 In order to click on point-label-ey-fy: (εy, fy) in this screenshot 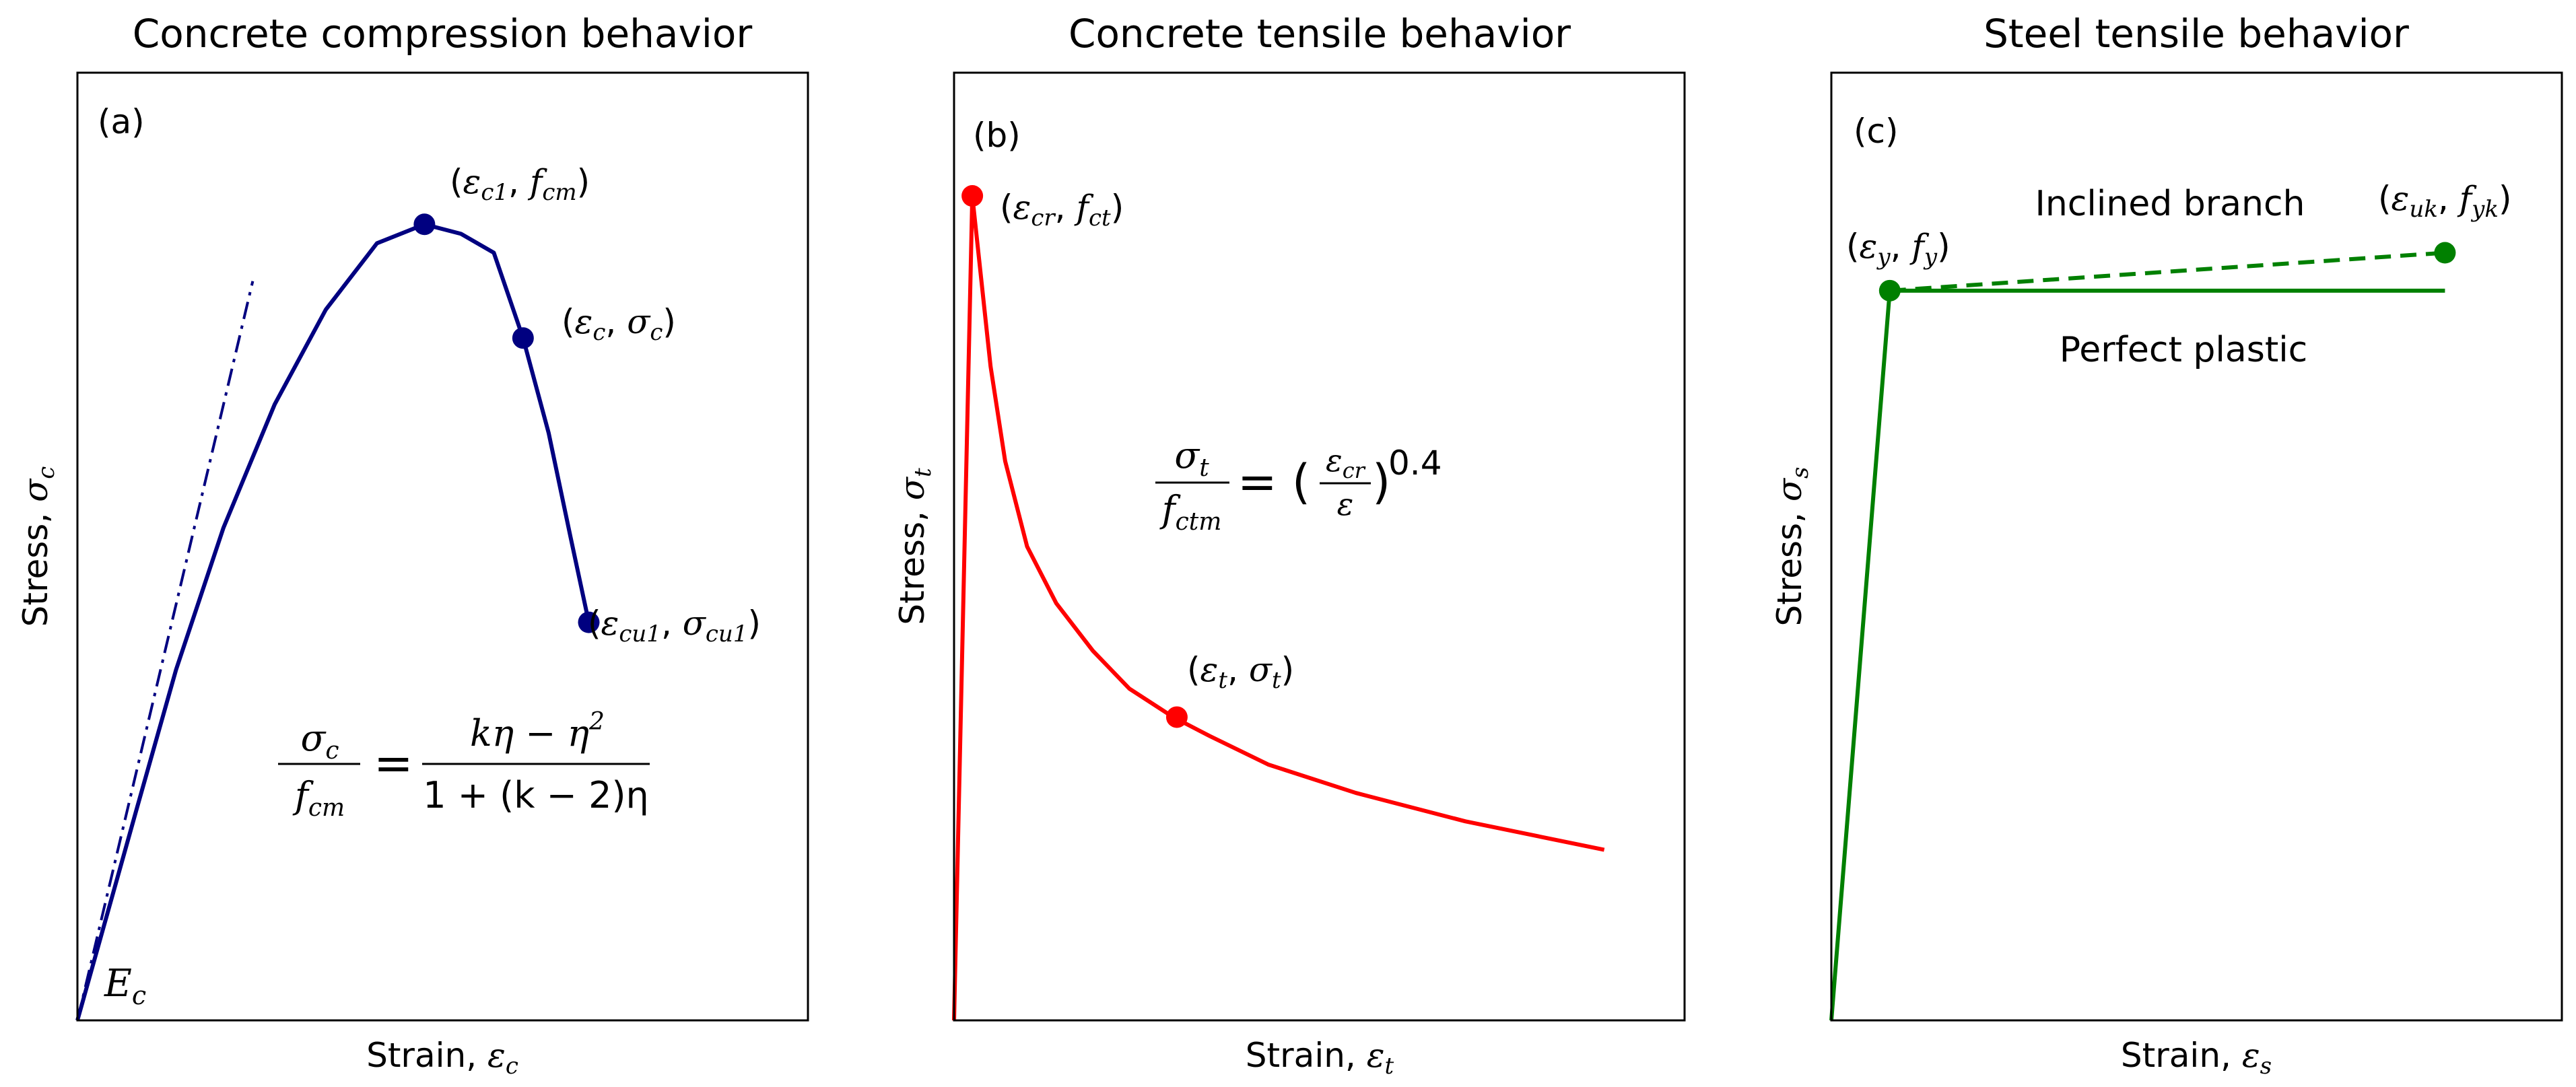, I will do `click(1899, 249)`.